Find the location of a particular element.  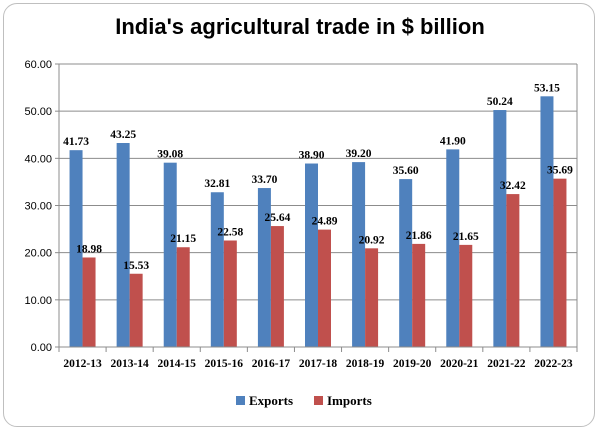

x-tick-label: 2015-16 is located at coordinates (224, 364).